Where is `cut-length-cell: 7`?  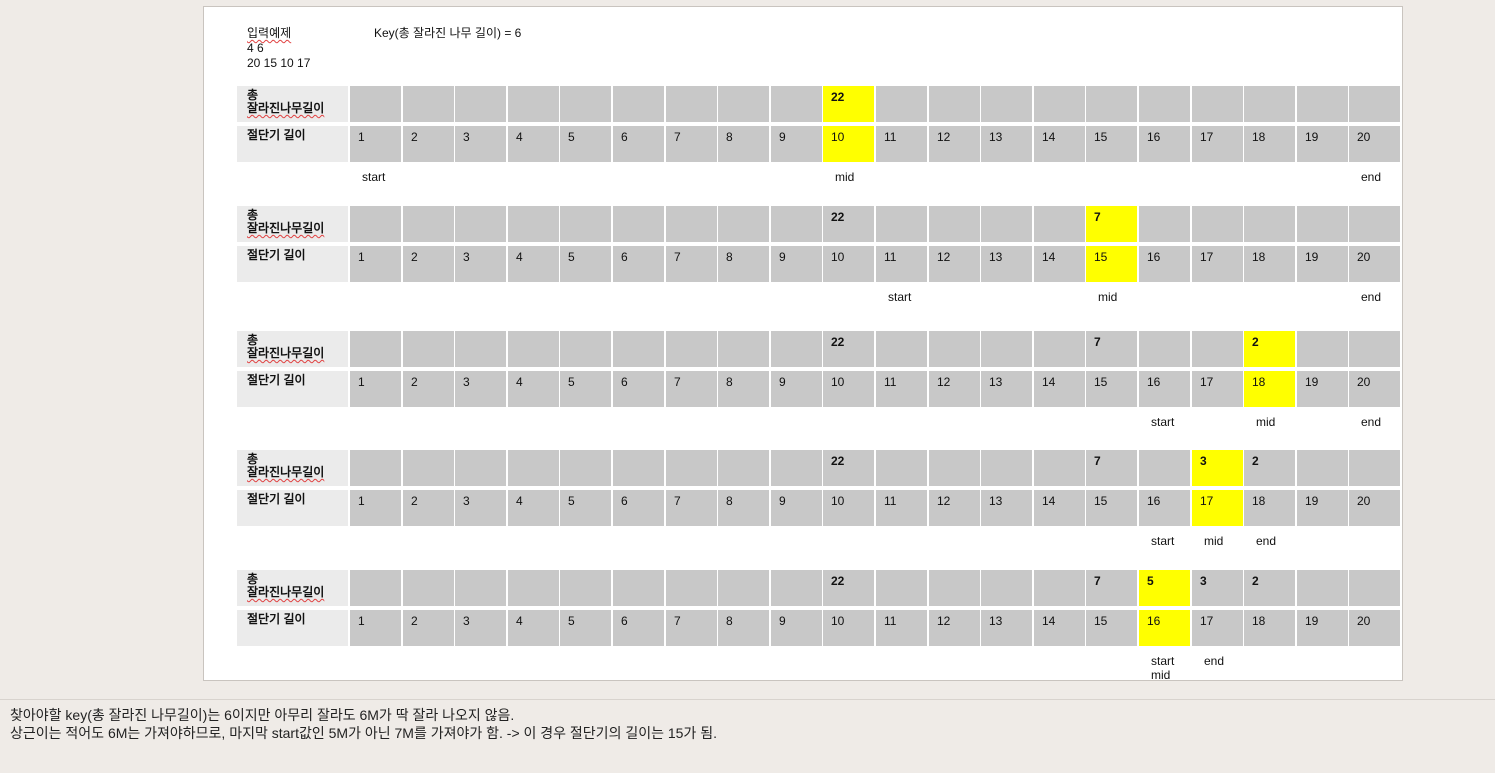 cut-length-cell: 7 is located at coordinates (691, 264).